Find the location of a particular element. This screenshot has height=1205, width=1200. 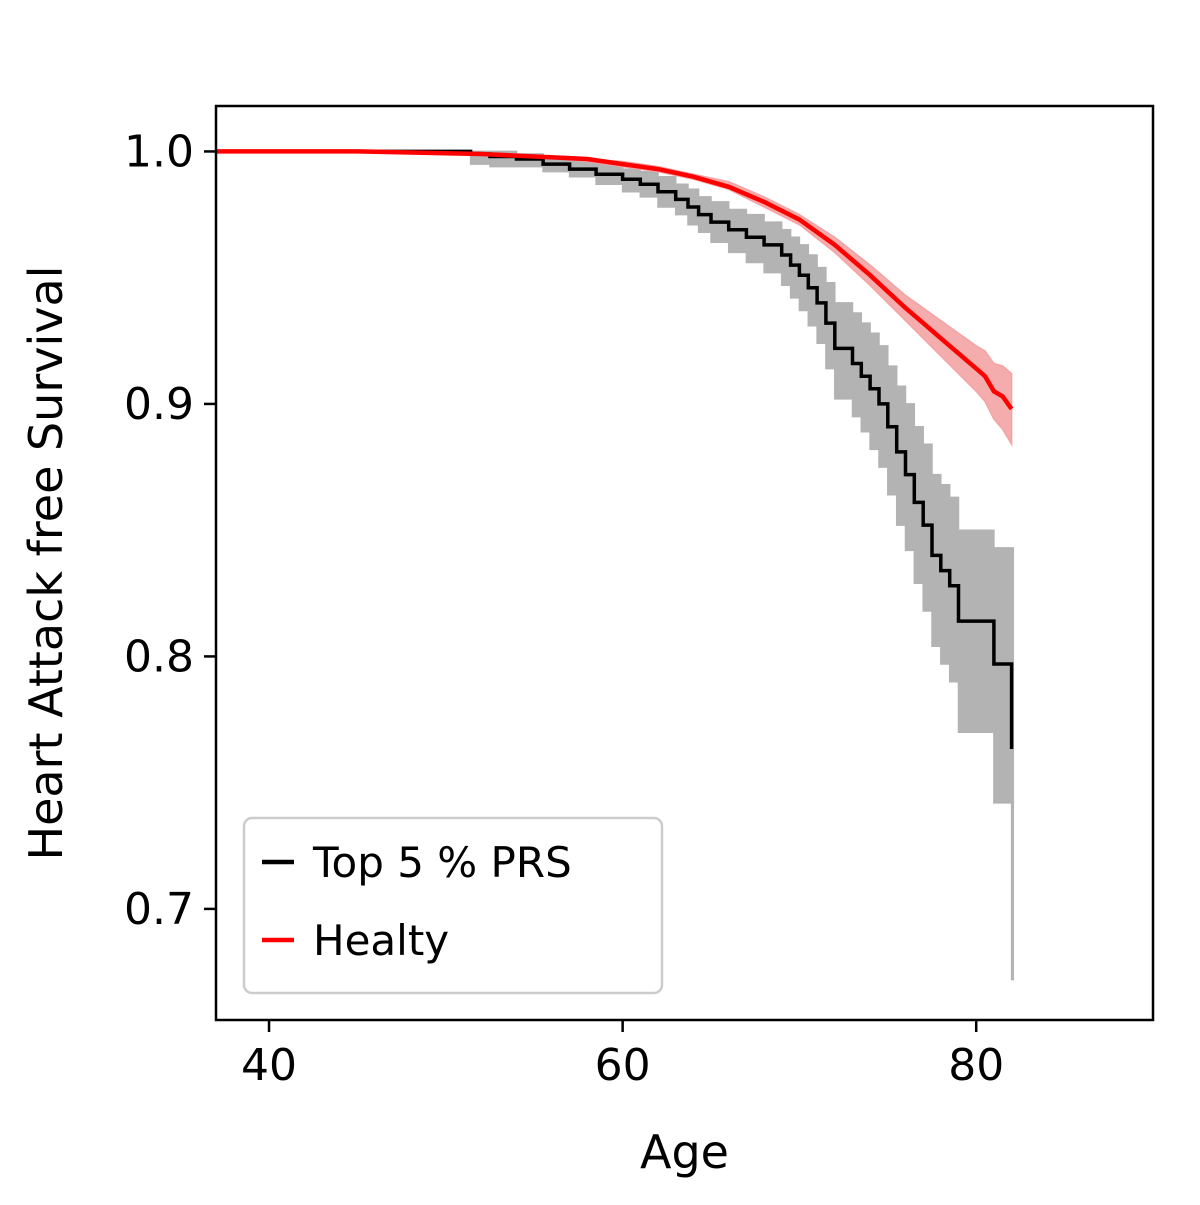

x-tick-label: 80 is located at coordinates (976, 1065).